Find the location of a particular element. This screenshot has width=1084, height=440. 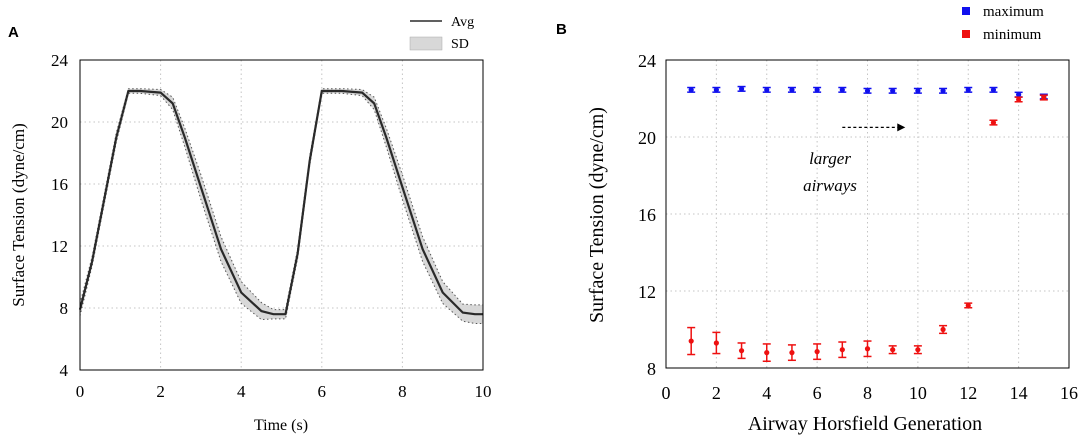

arrowhead-icon is located at coordinates (901, 127).